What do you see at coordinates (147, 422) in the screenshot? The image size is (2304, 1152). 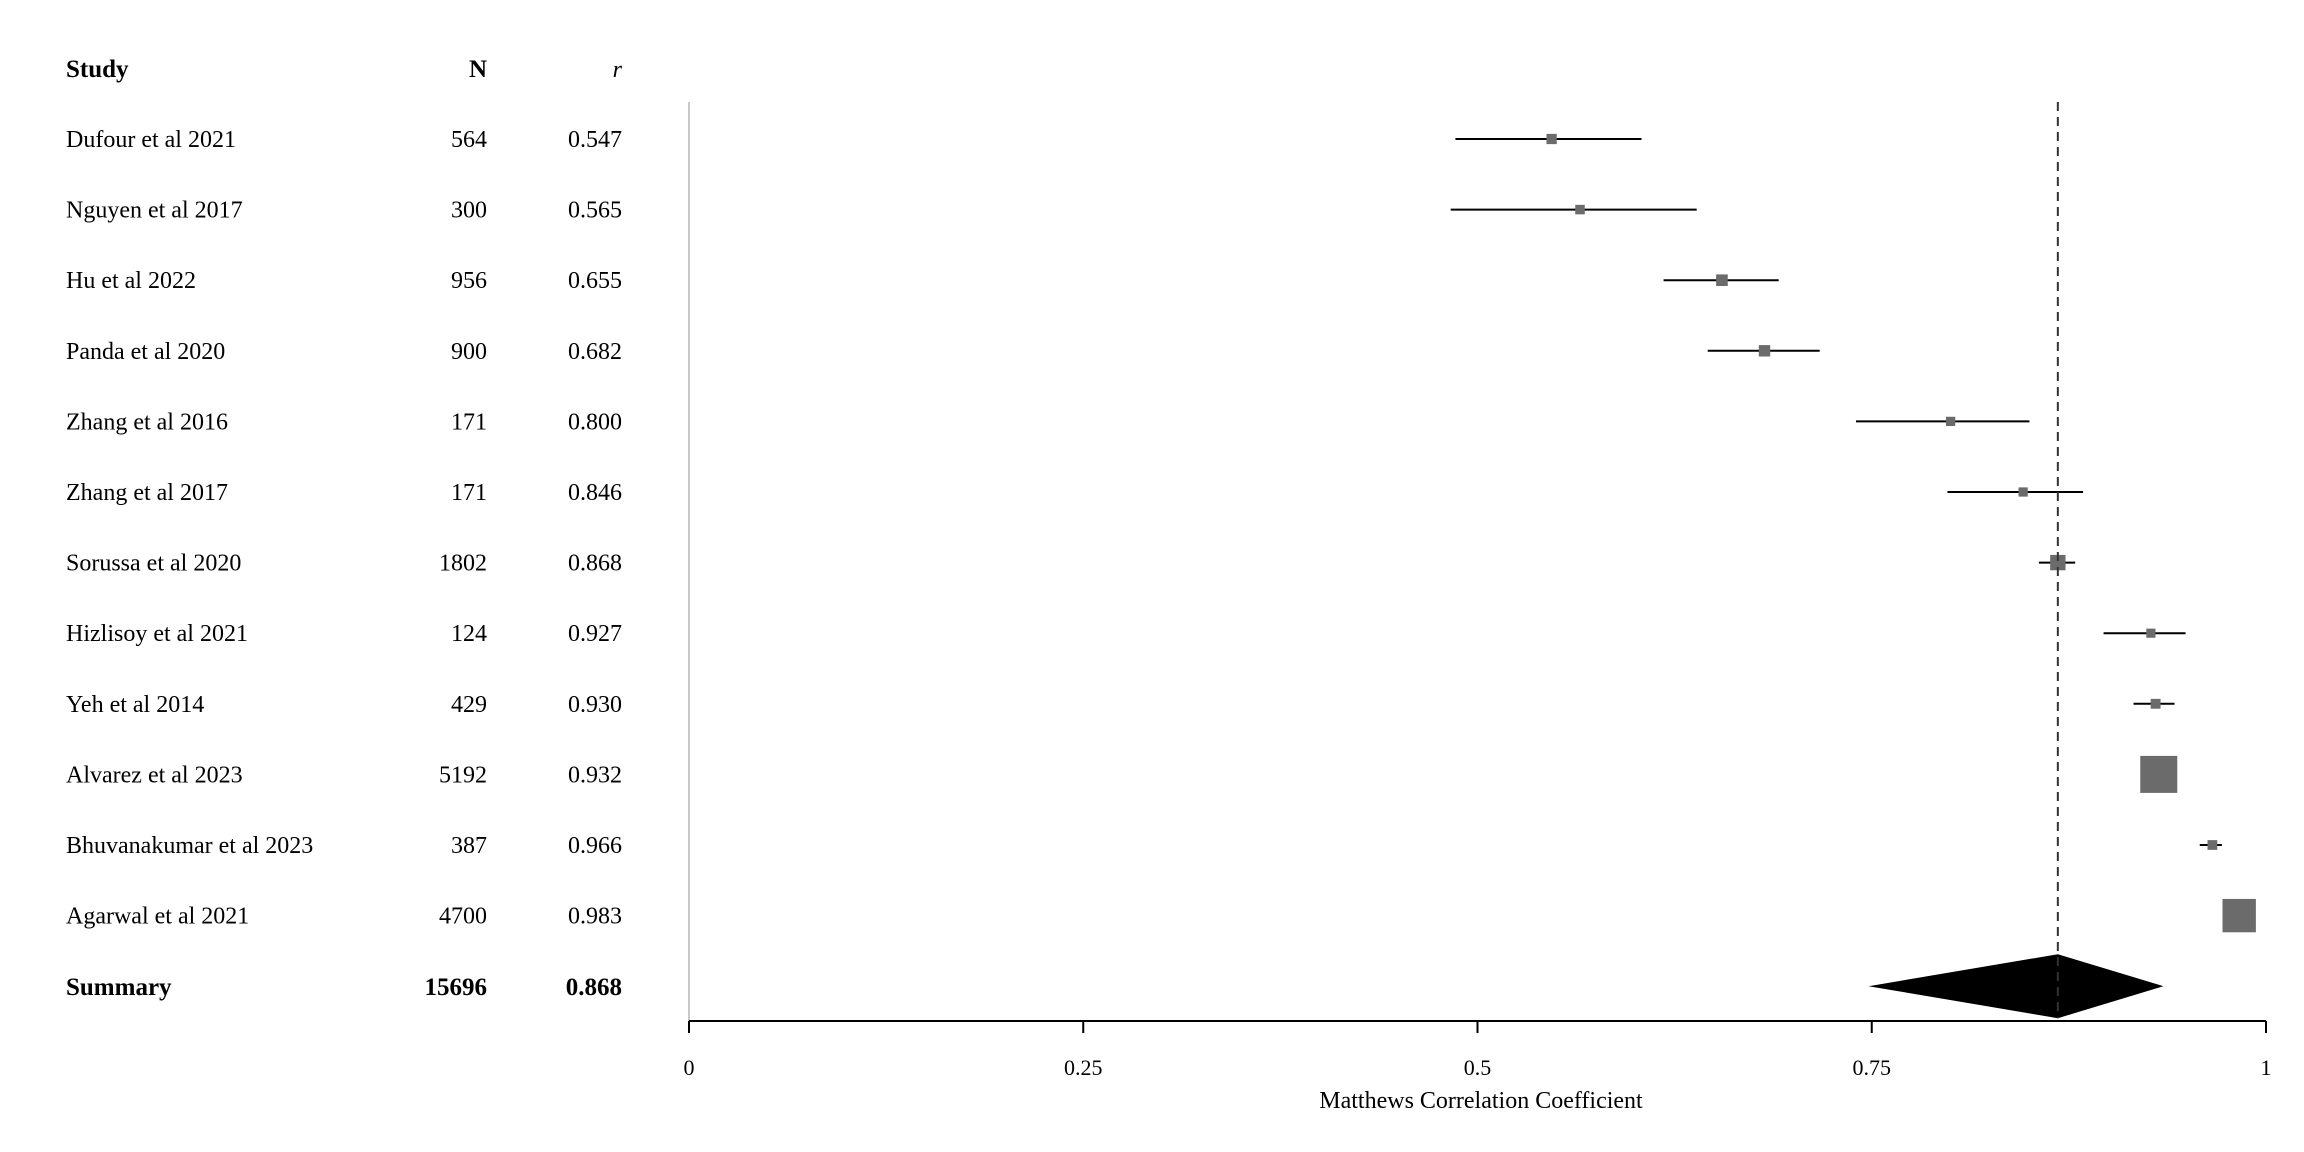 I see `study-name: Zhang et al 2016` at bounding box center [147, 422].